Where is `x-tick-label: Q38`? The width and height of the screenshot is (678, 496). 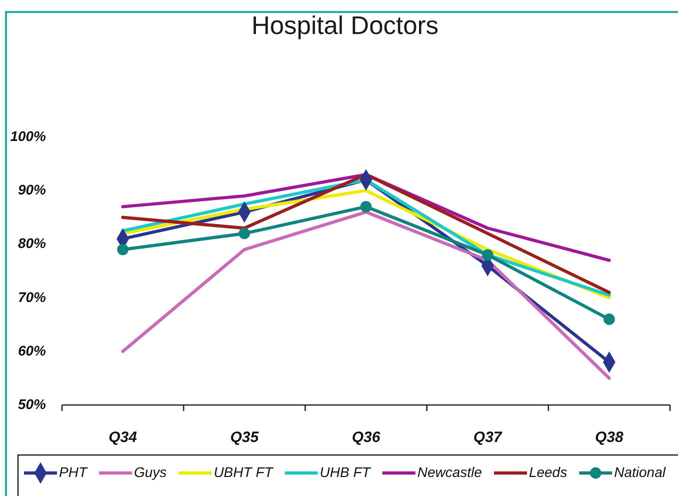
x-tick-label: Q38 is located at coordinates (609, 437).